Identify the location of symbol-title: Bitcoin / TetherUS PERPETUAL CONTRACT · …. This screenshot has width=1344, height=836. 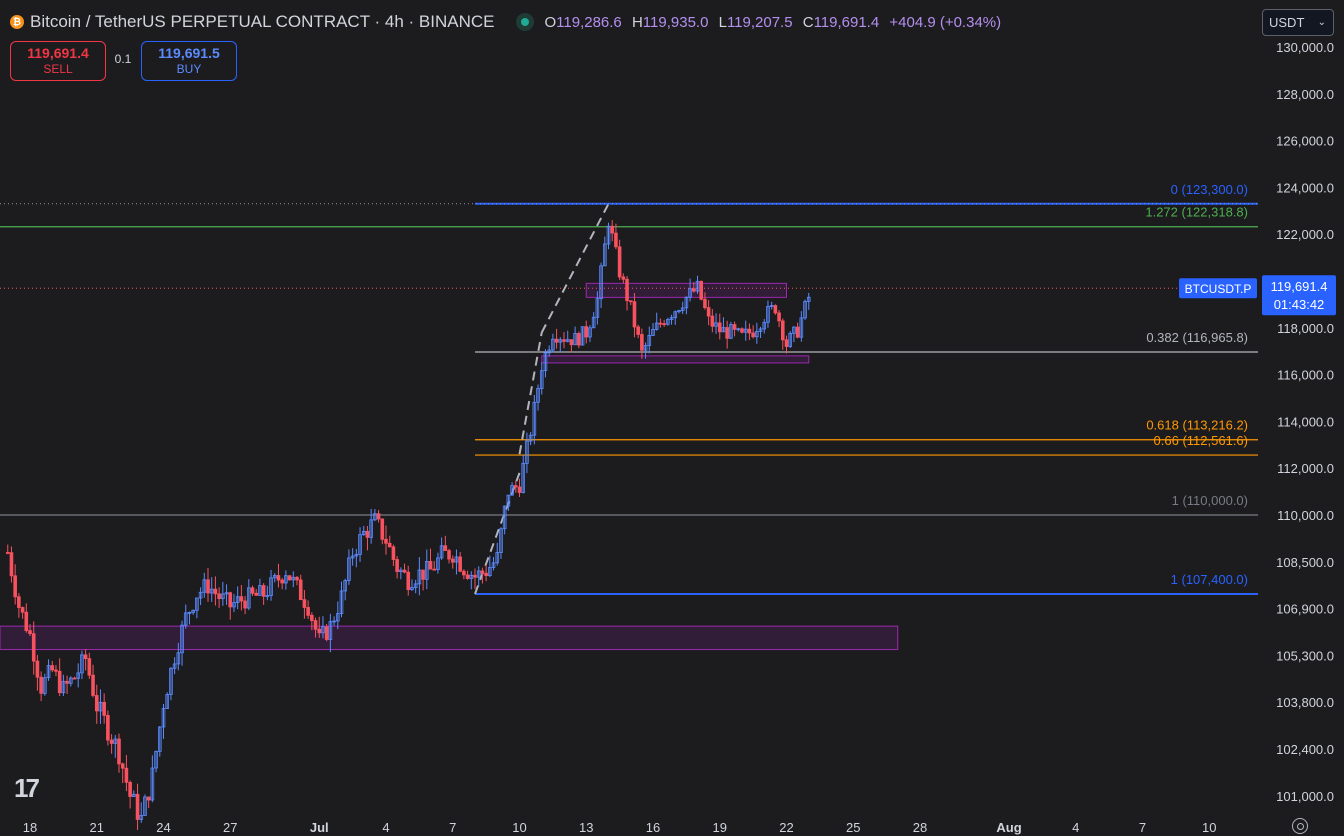
(262, 21).